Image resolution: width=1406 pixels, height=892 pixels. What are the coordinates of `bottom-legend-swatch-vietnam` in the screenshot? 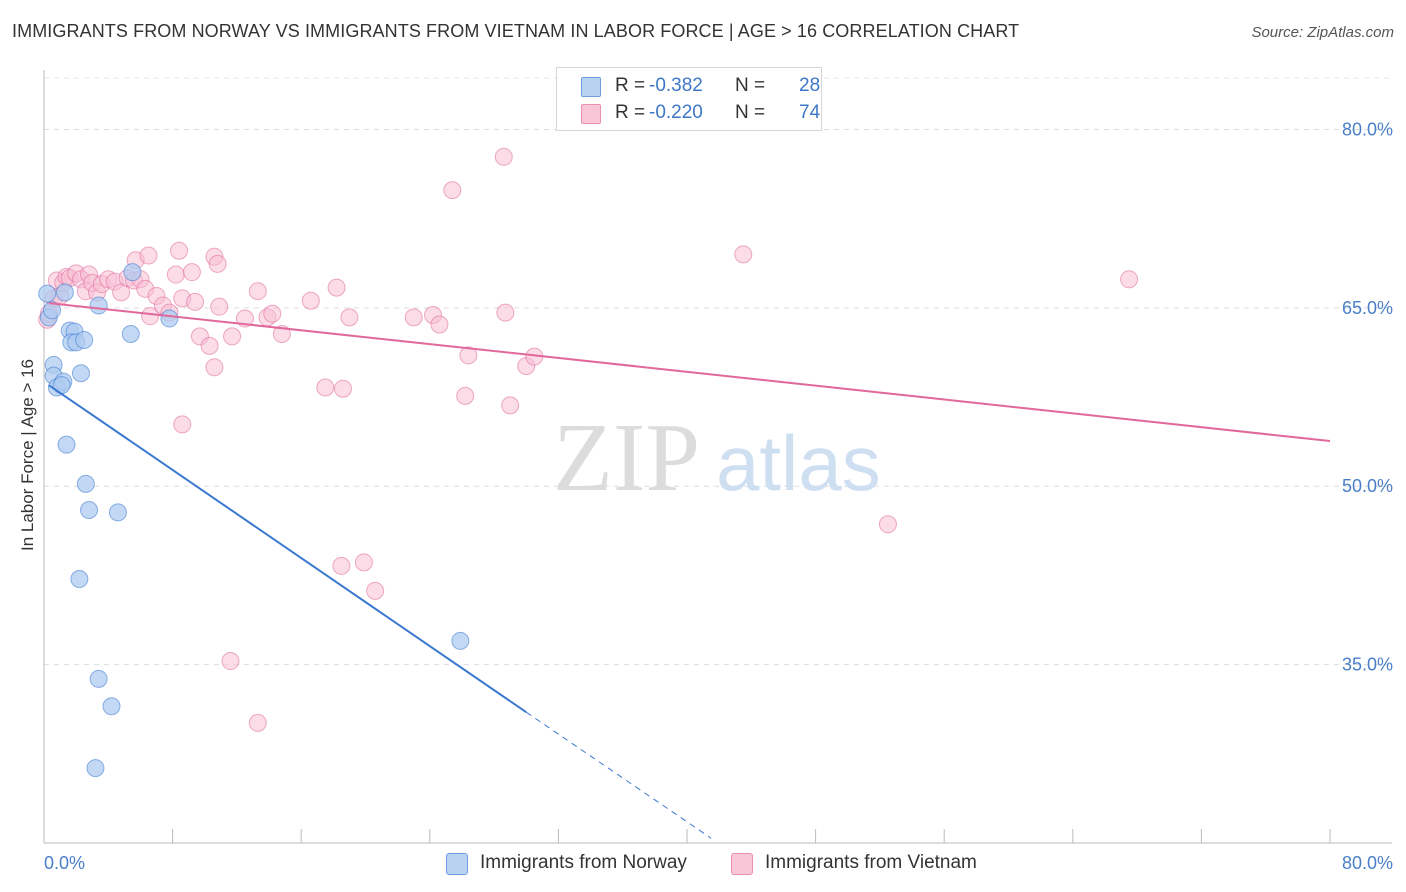 It's located at (742, 864).